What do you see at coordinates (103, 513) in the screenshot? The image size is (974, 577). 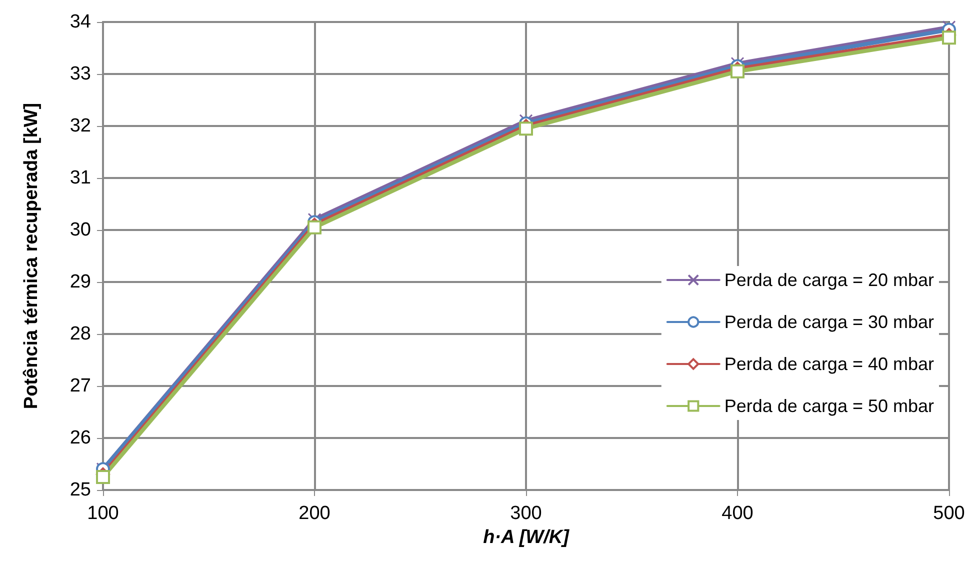 I see `x-tick-label: 100` at bounding box center [103, 513].